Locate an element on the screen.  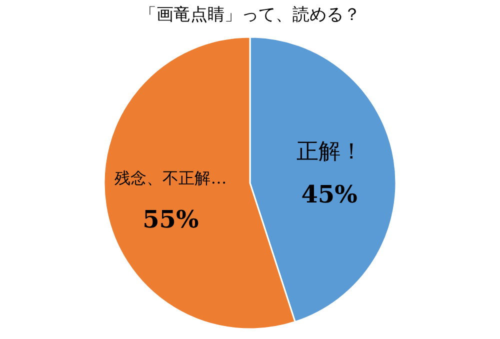
data-label: 55% is located at coordinates (170, 219).